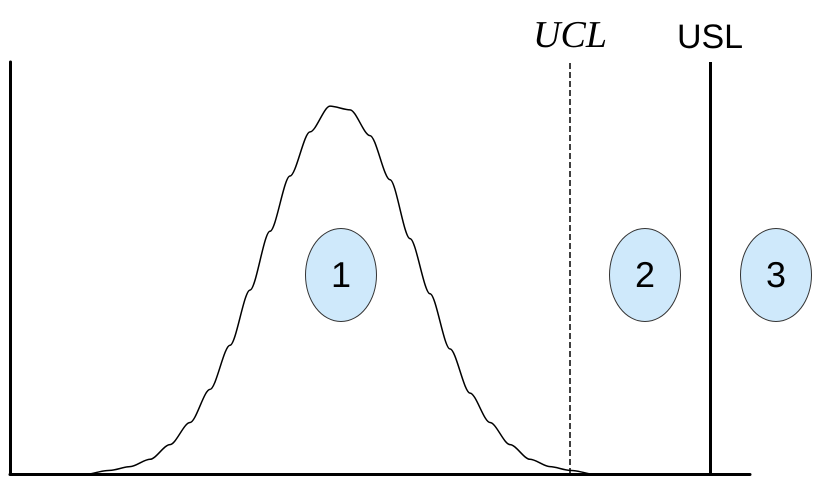 The height and width of the screenshot is (480, 813). I want to click on numbered-ellipse: 1, so click(341, 275).